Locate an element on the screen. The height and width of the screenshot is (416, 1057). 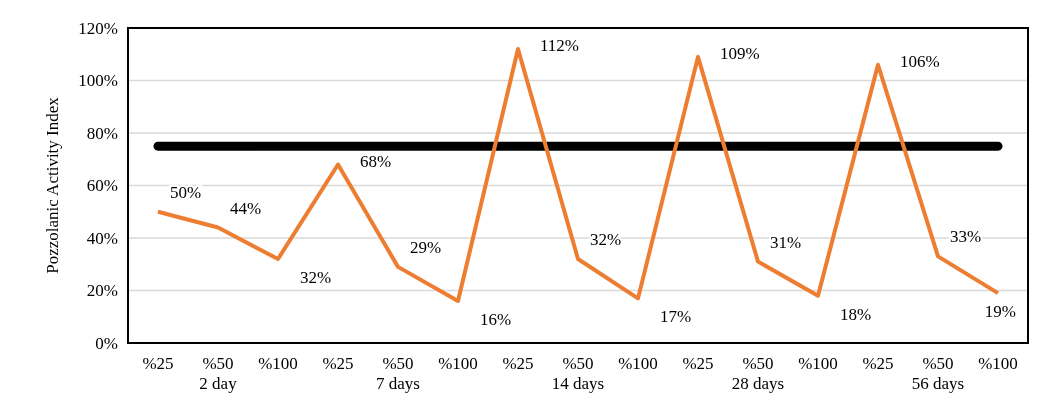
data-label: 17% is located at coordinates (676, 317).